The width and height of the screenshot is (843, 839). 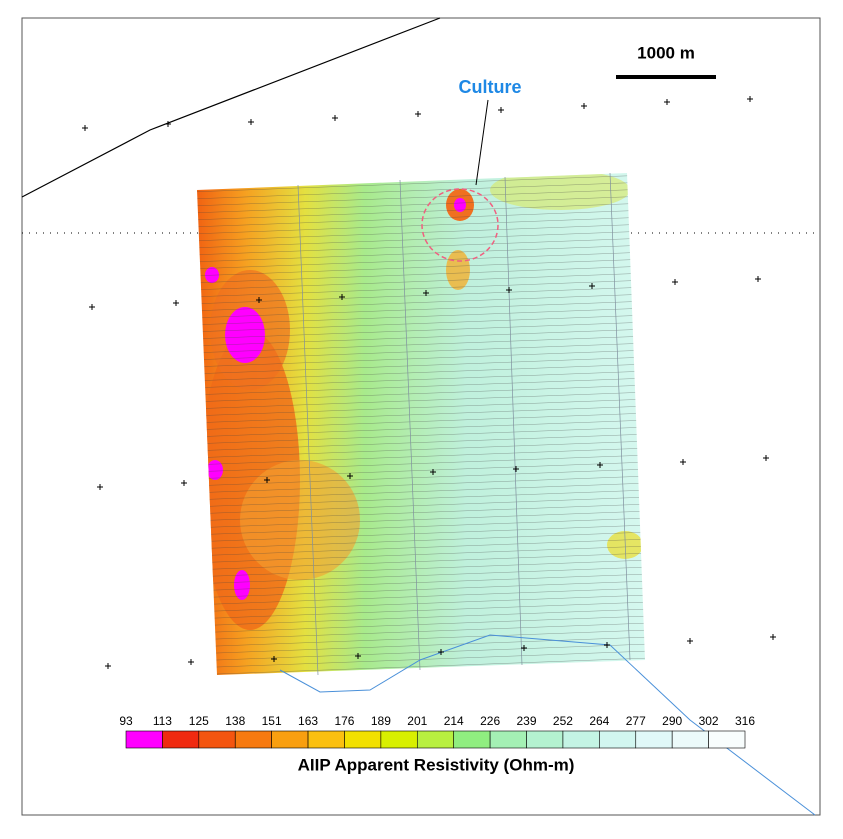 I want to click on road, so click(x=231, y=107).